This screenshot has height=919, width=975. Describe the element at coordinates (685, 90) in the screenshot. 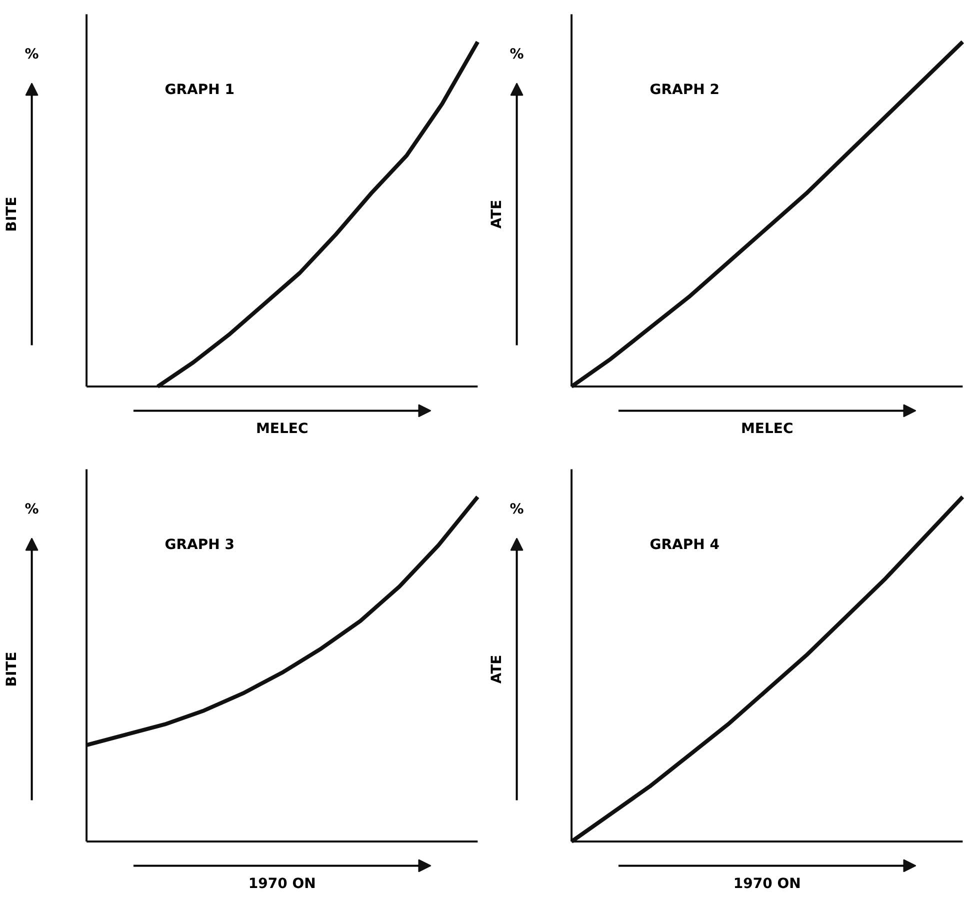

I see `text: GRAPH 2` at that location.